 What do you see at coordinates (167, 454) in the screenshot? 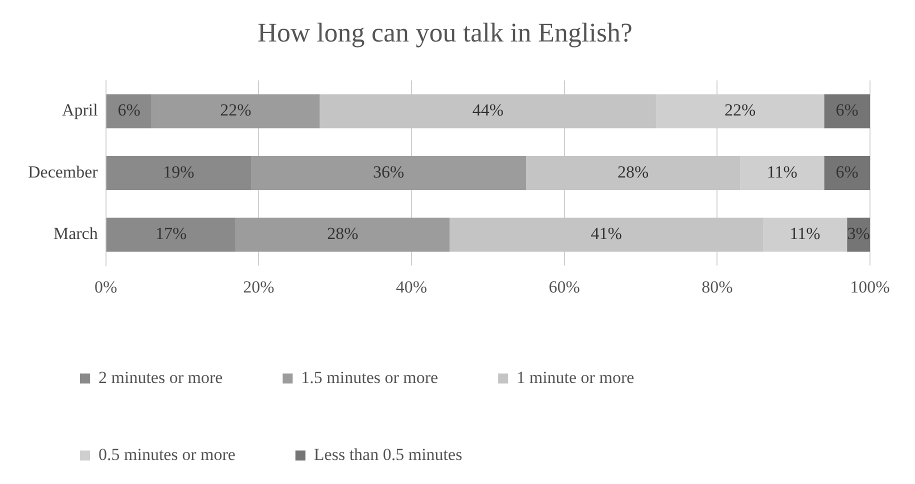
I see `legend-label: 0.5 minutes or more` at bounding box center [167, 454].